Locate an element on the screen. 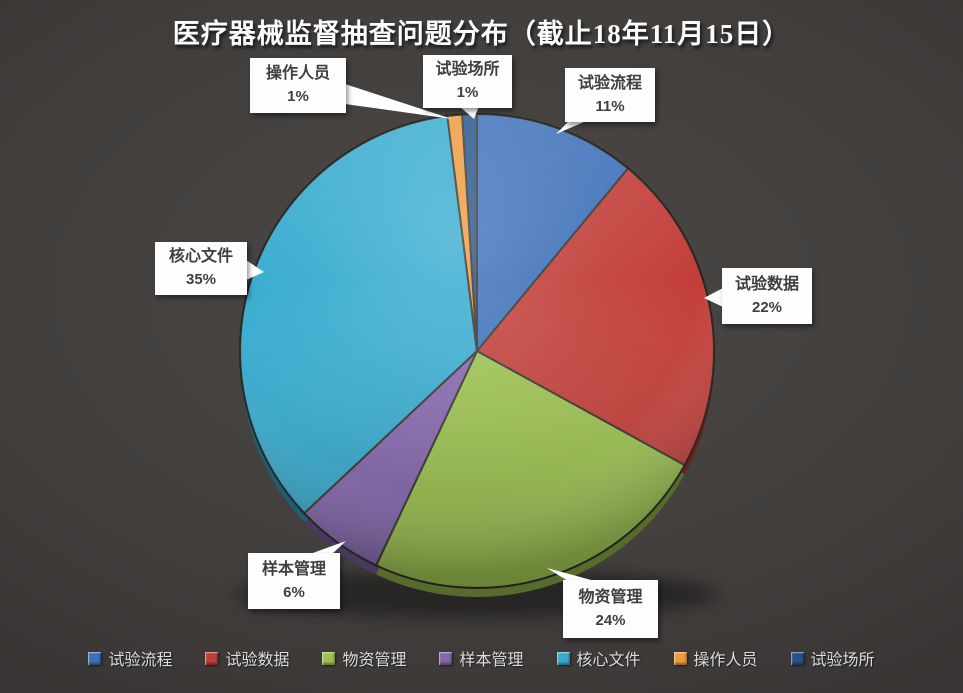  legend-item-test-process: 试验流程 is located at coordinates (130, 658).